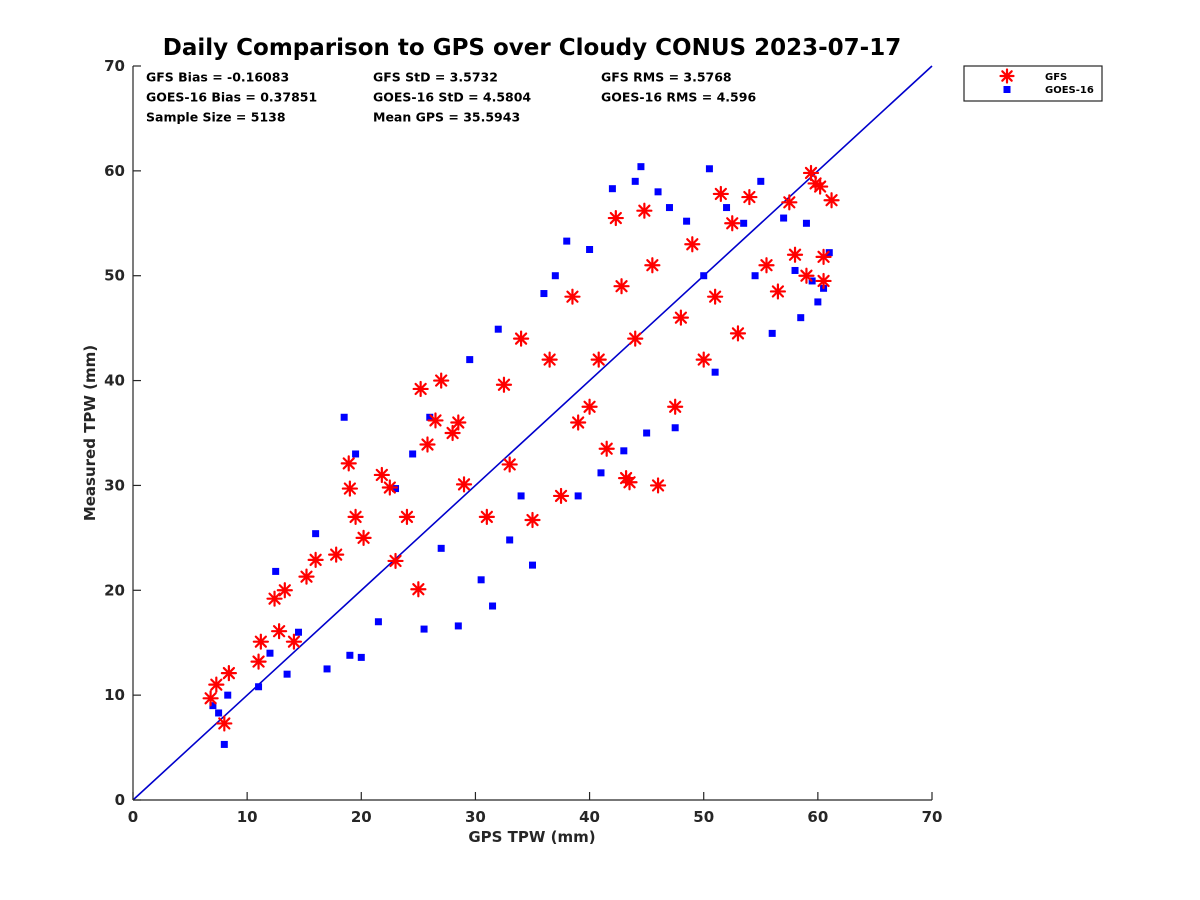 The height and width of the screenshot is (900, 1200). What do you see at coordinates (90, 433) in the screenshot?
I see `y-axis-label: Measured TPW (mm)` at bounding box center [90, 433].